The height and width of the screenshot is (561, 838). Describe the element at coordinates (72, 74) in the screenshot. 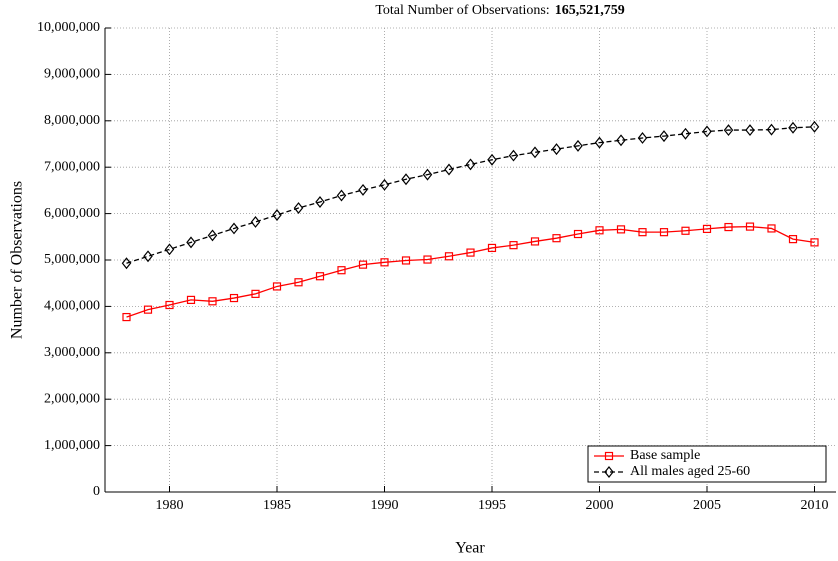

I see `y-tick-label: 9,000,000` at that location.